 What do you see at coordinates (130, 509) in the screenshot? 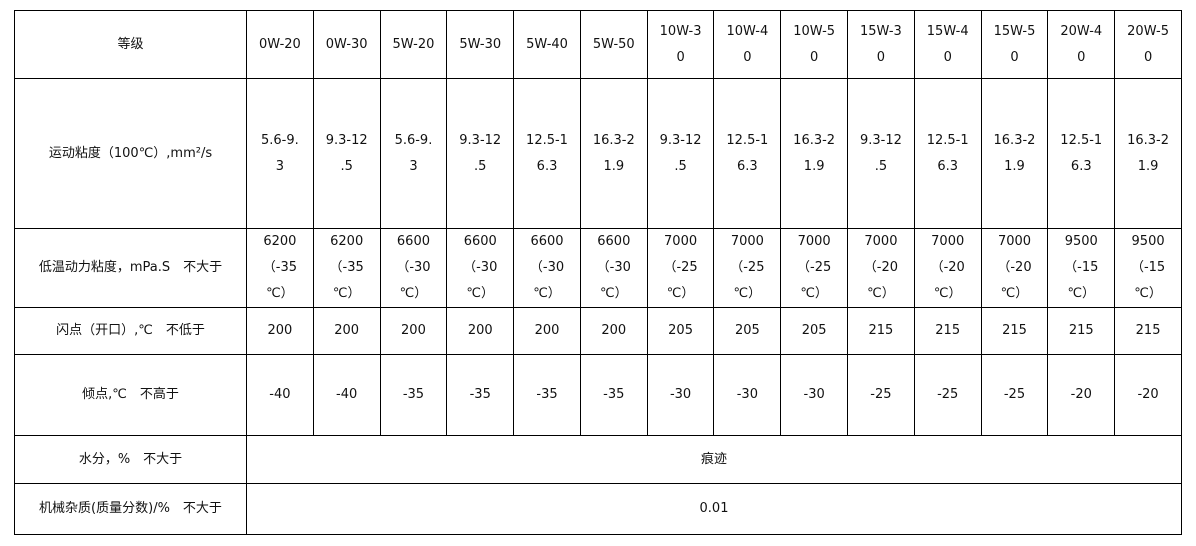
I see `row-label-cell: 机械杂质(质量分数)/% 不大于` at bounding box center [130, 509].